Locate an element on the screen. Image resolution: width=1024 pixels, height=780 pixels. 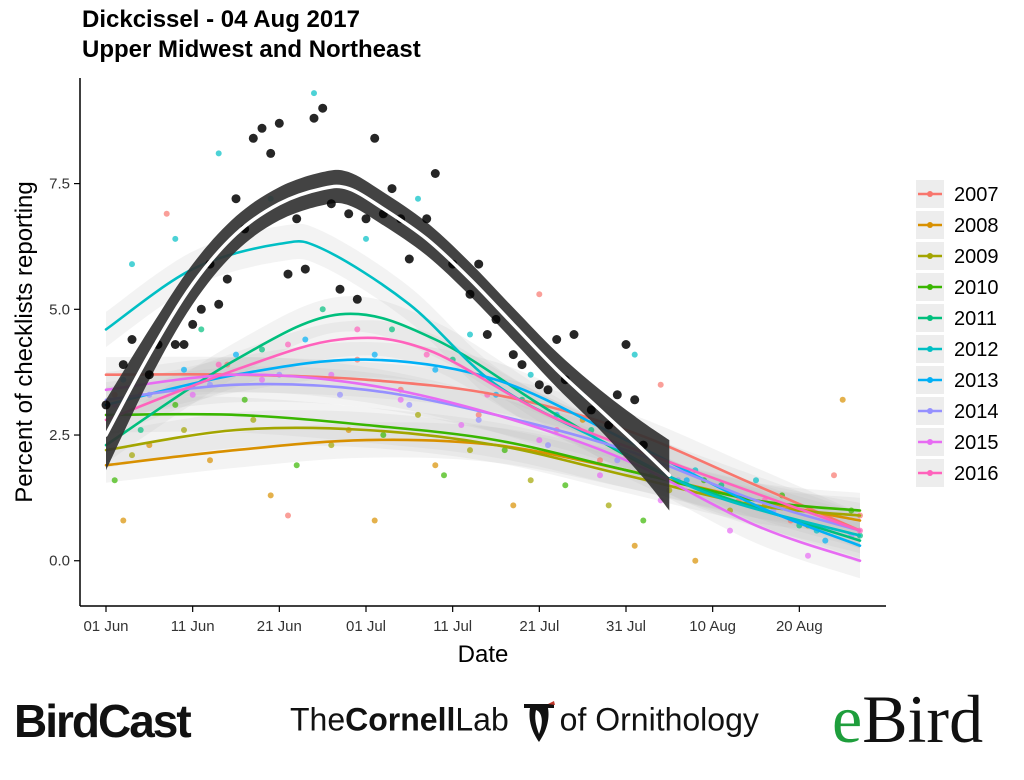
legend-dot-2010 is located at coordinates (930, 287).